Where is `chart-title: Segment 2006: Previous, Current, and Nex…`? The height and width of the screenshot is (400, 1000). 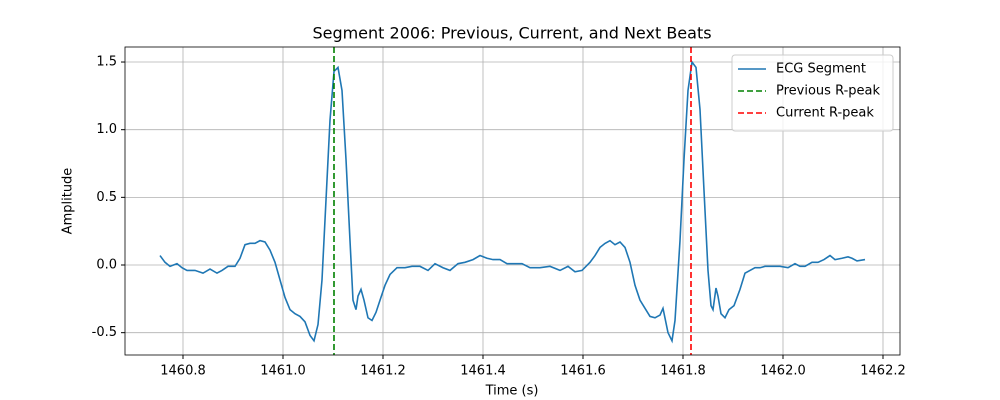 chart-title: Segment 2006: Previous, Current, and Nex… is located at coordinates (511, 33).